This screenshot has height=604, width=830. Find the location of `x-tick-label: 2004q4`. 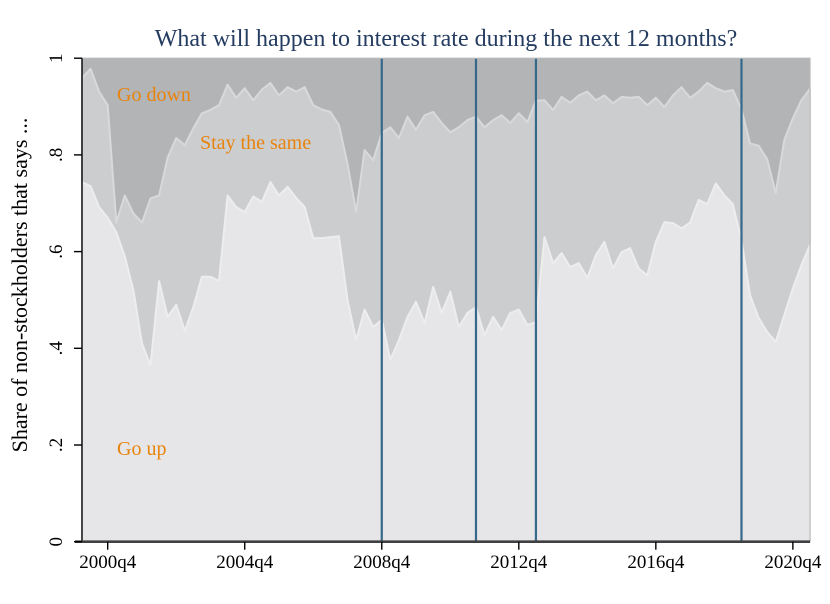

x-tick-label: 2004q4 is located at coordinates (245, 562).